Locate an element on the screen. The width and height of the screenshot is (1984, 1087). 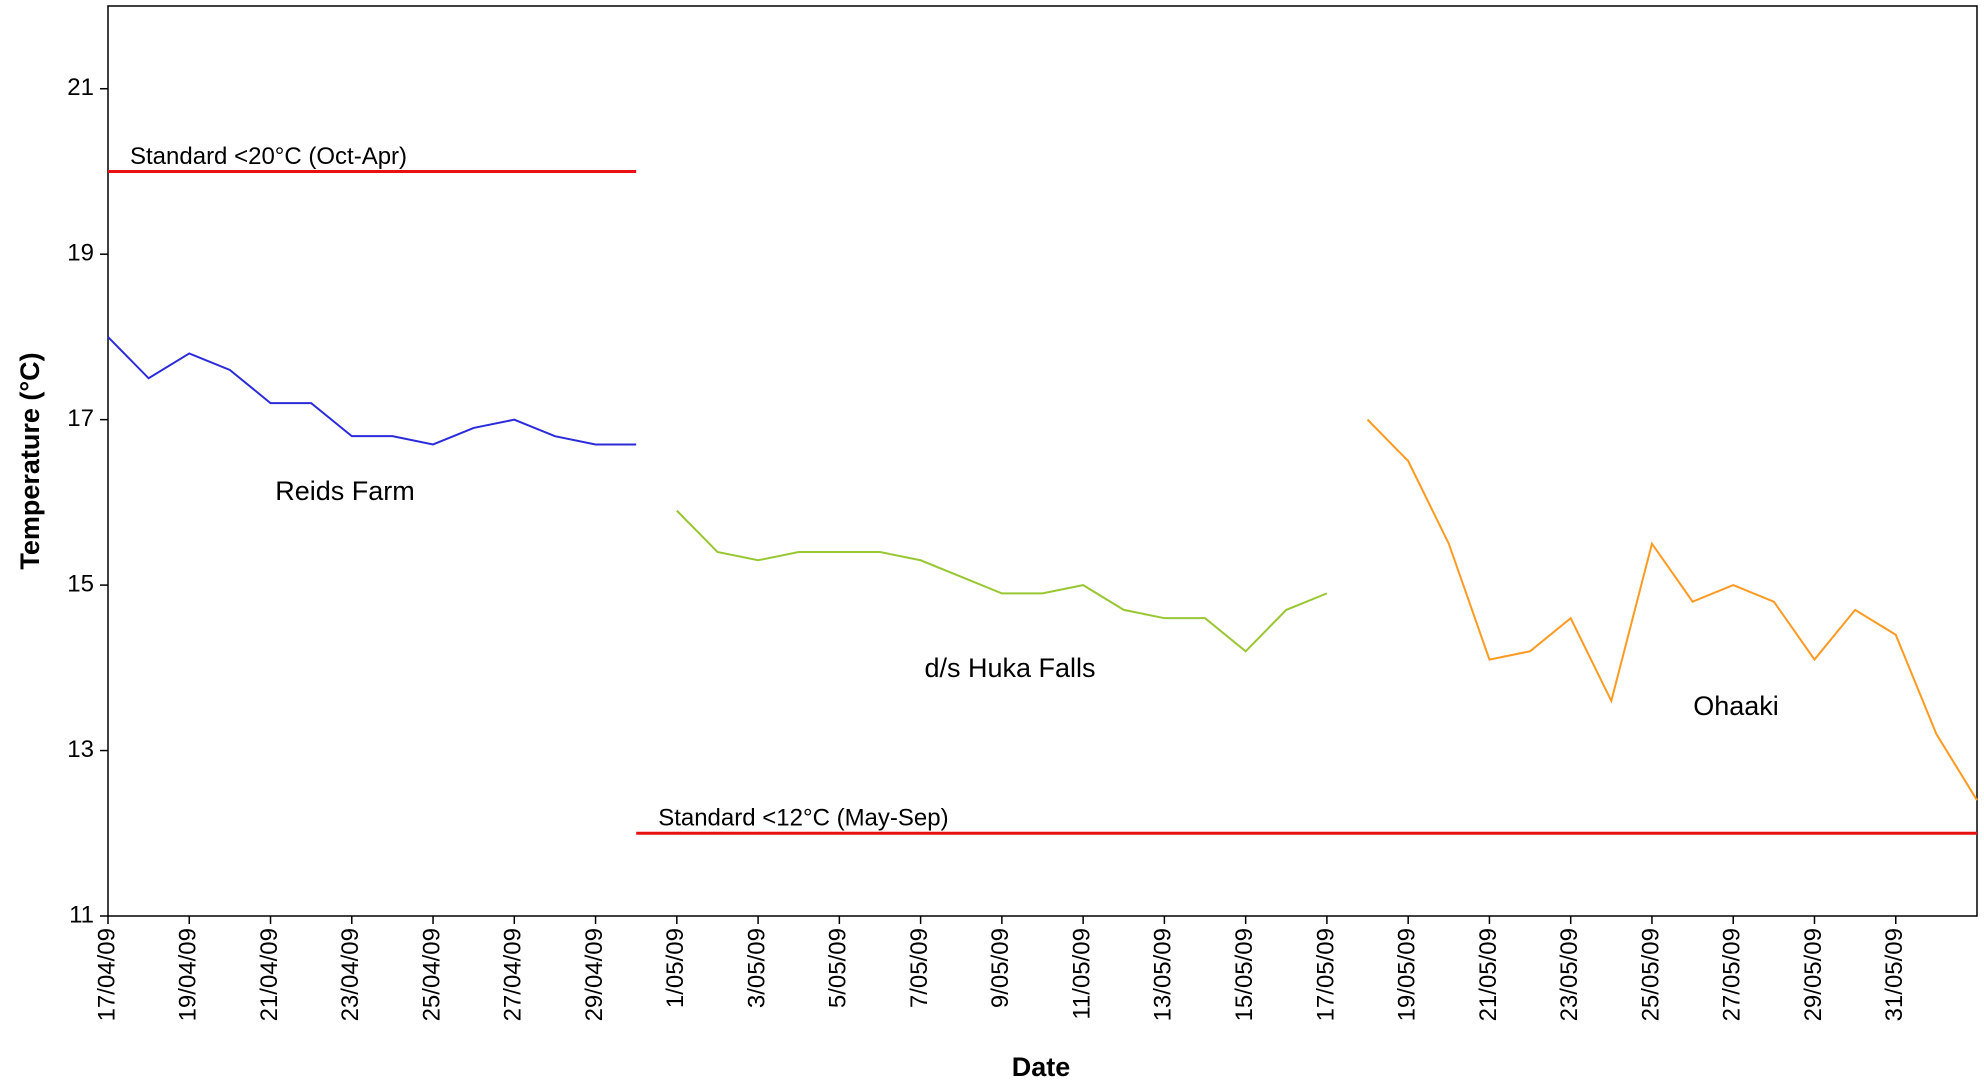
y-axis-title: Temperature (°C) is located at coordinates (30, 460).